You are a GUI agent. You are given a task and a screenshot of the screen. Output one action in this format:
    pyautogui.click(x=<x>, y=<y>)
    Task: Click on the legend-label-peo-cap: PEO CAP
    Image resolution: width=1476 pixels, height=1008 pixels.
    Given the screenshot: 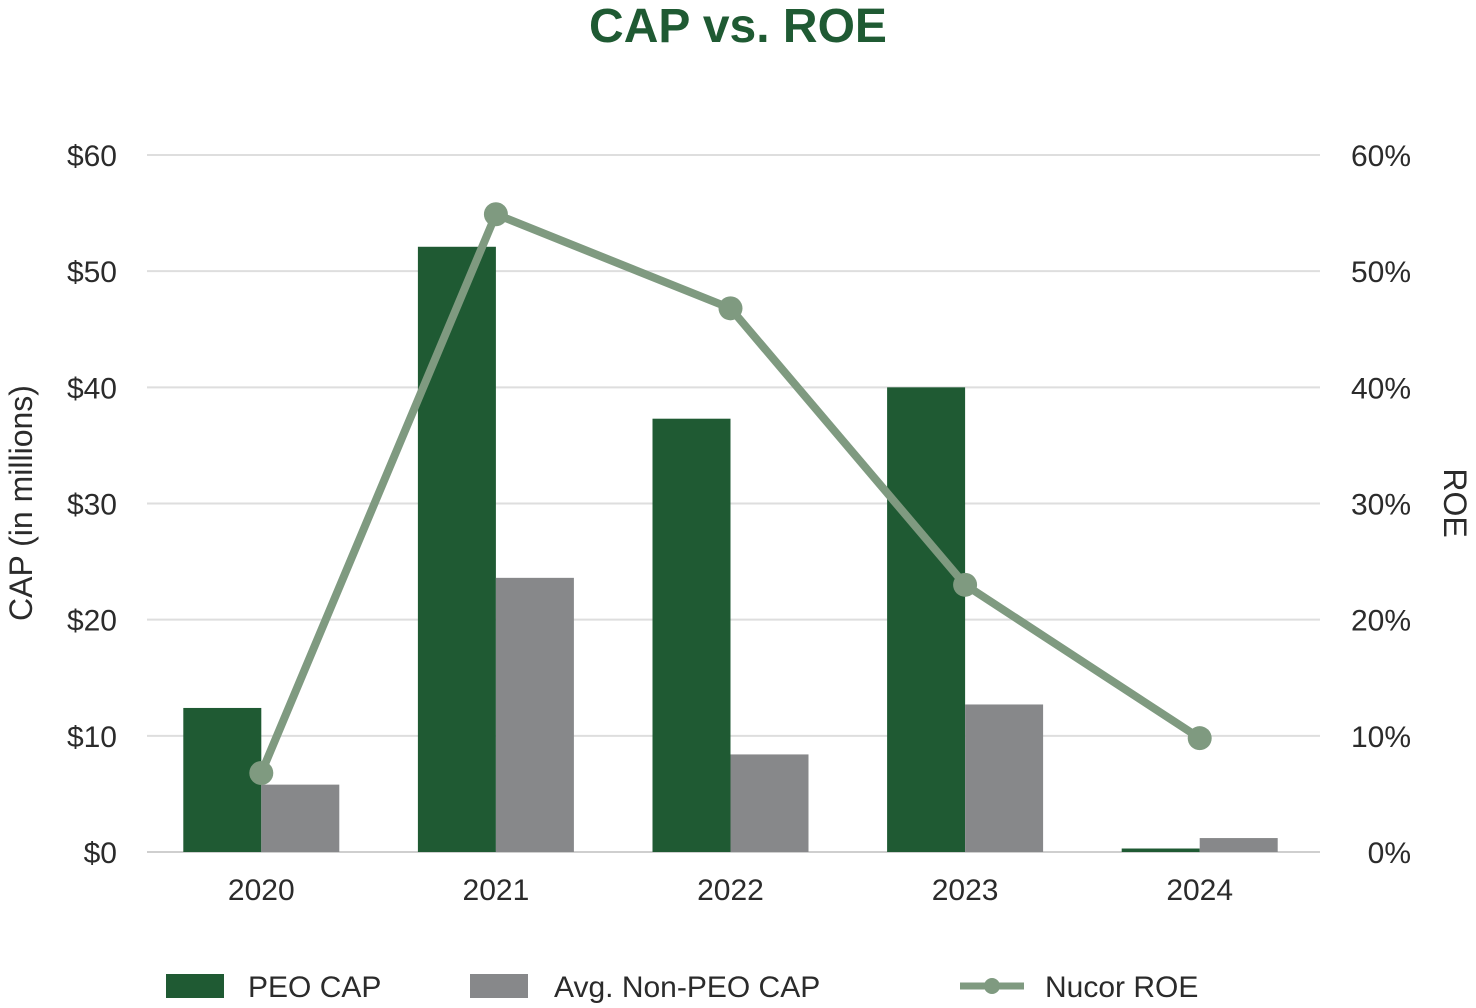 What is the action you would take?
    pyautogui.click(x=314, y=987)
    